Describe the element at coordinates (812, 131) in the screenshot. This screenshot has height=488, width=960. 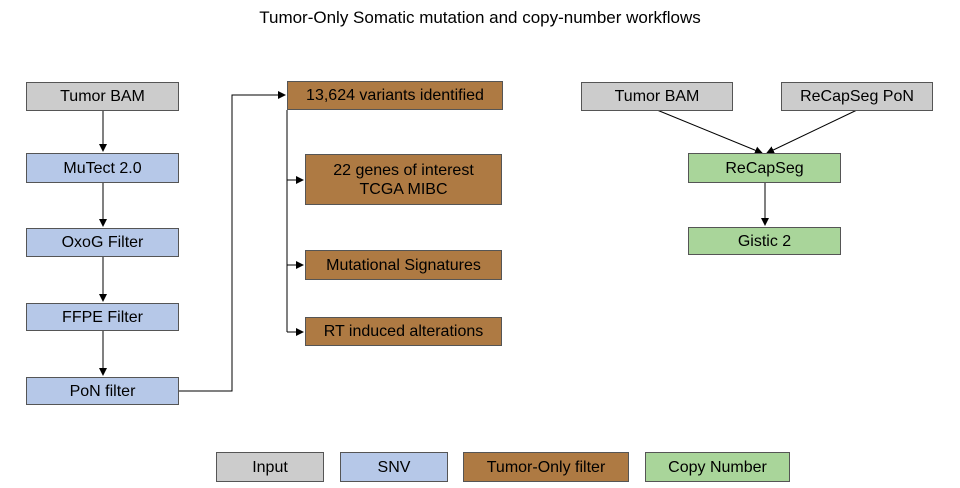
I see `arrow-pon-to-recapseg` at that location.